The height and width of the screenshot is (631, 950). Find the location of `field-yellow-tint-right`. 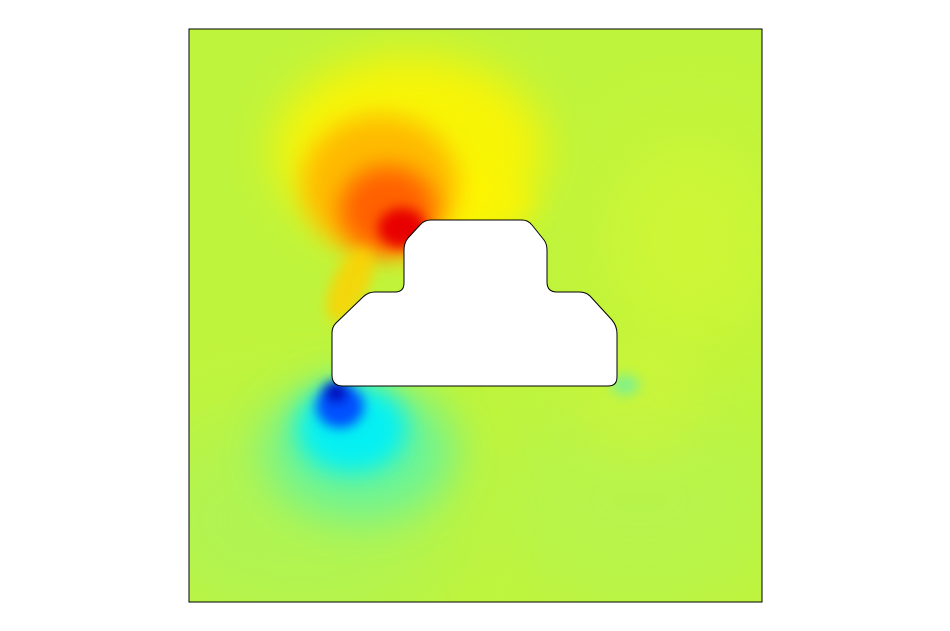

field-yellow-tint-right is located at coordinates (681, 240).